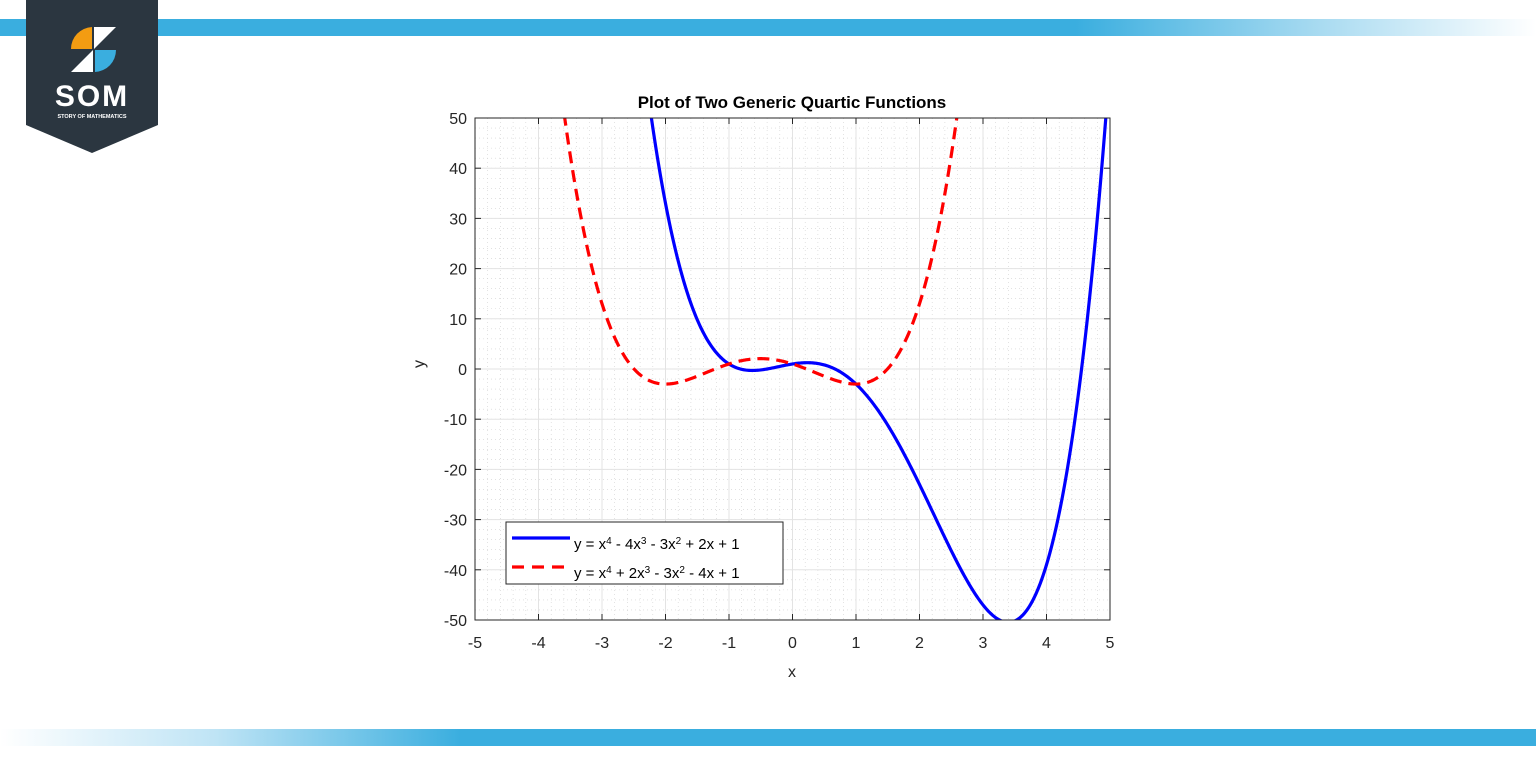 Image resolution: width=1536 pixels, height=768 pixels. What do you see at coordinates (458, 169) in the screenshot?
I see `y-tick-label: 40` at bounding box center [458, 169].